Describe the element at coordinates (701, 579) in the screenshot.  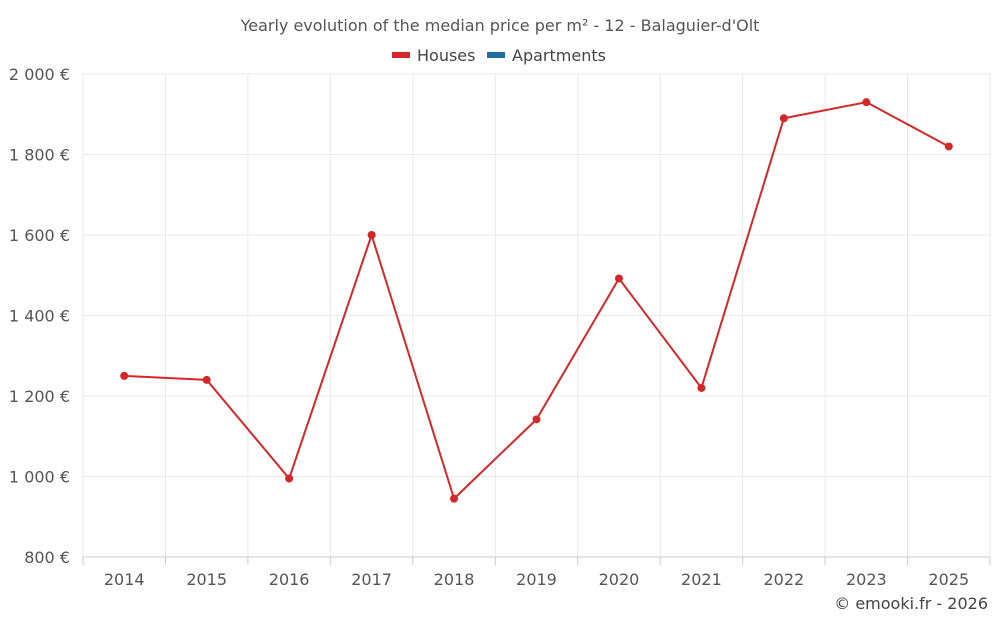
I see `x-tick-label: 2021` at that location.